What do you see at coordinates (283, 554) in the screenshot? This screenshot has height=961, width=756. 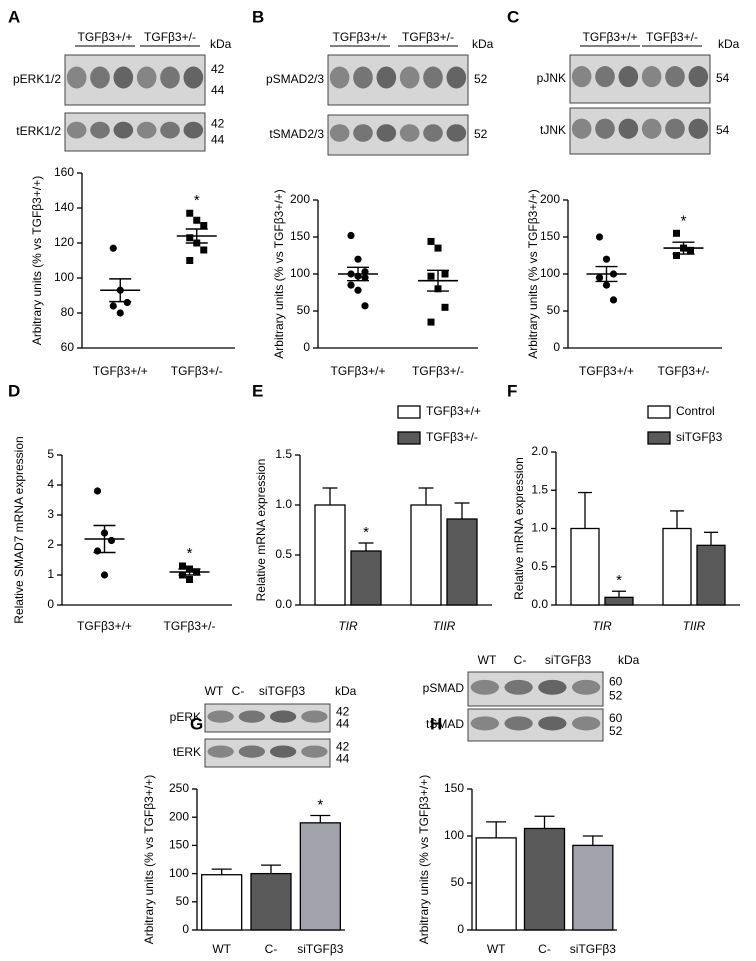 I see `y-tick-label: 0.5` at bounding box center [283, 554].